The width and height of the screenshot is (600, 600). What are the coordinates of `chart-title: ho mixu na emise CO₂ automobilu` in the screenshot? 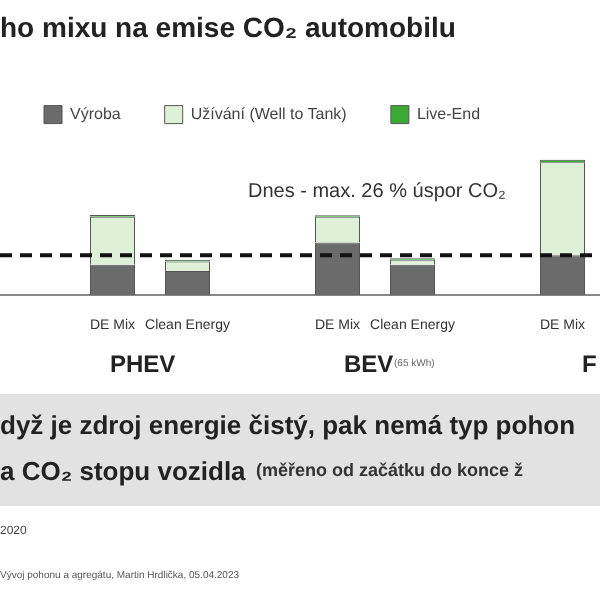 It's located at (228, 26).